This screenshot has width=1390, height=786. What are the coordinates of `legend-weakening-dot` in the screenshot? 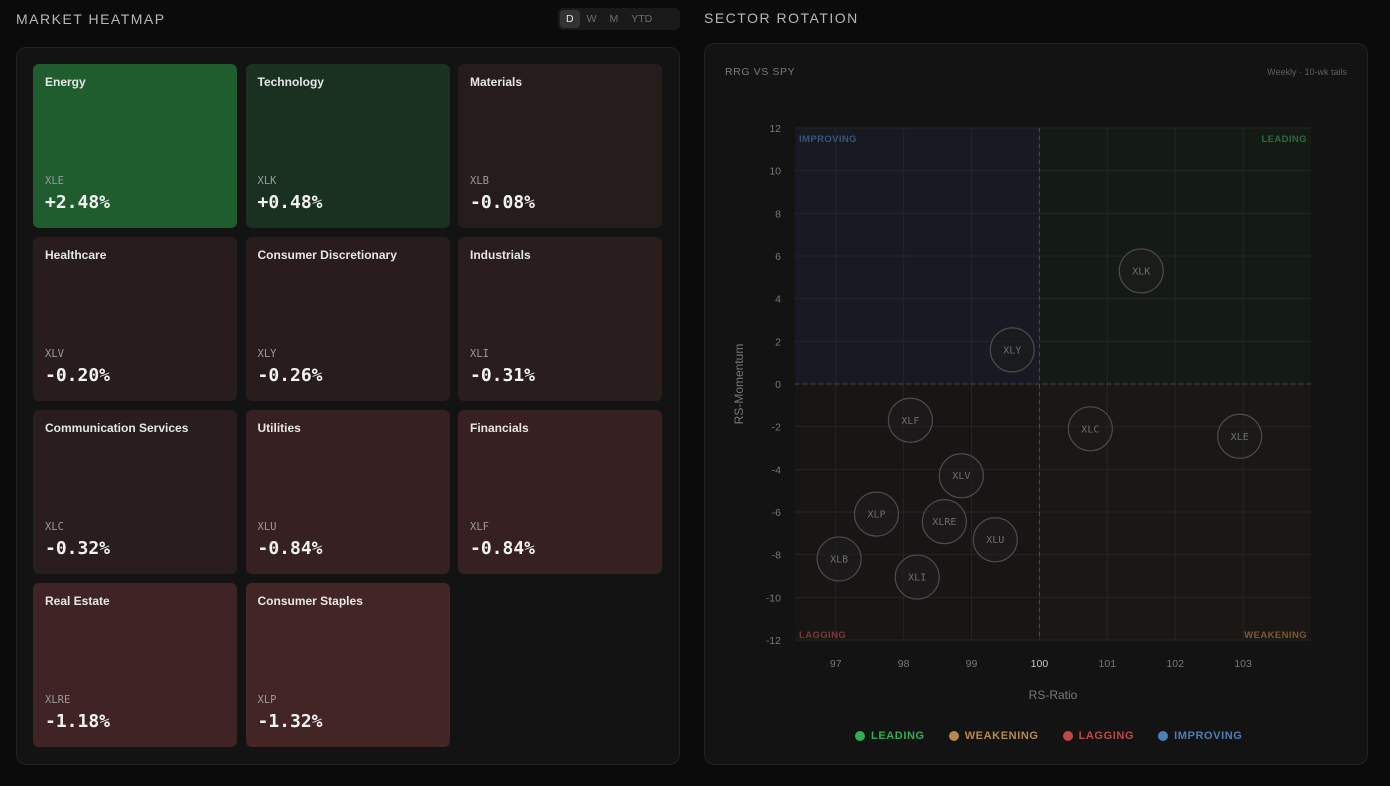 It's located at (953, 736).